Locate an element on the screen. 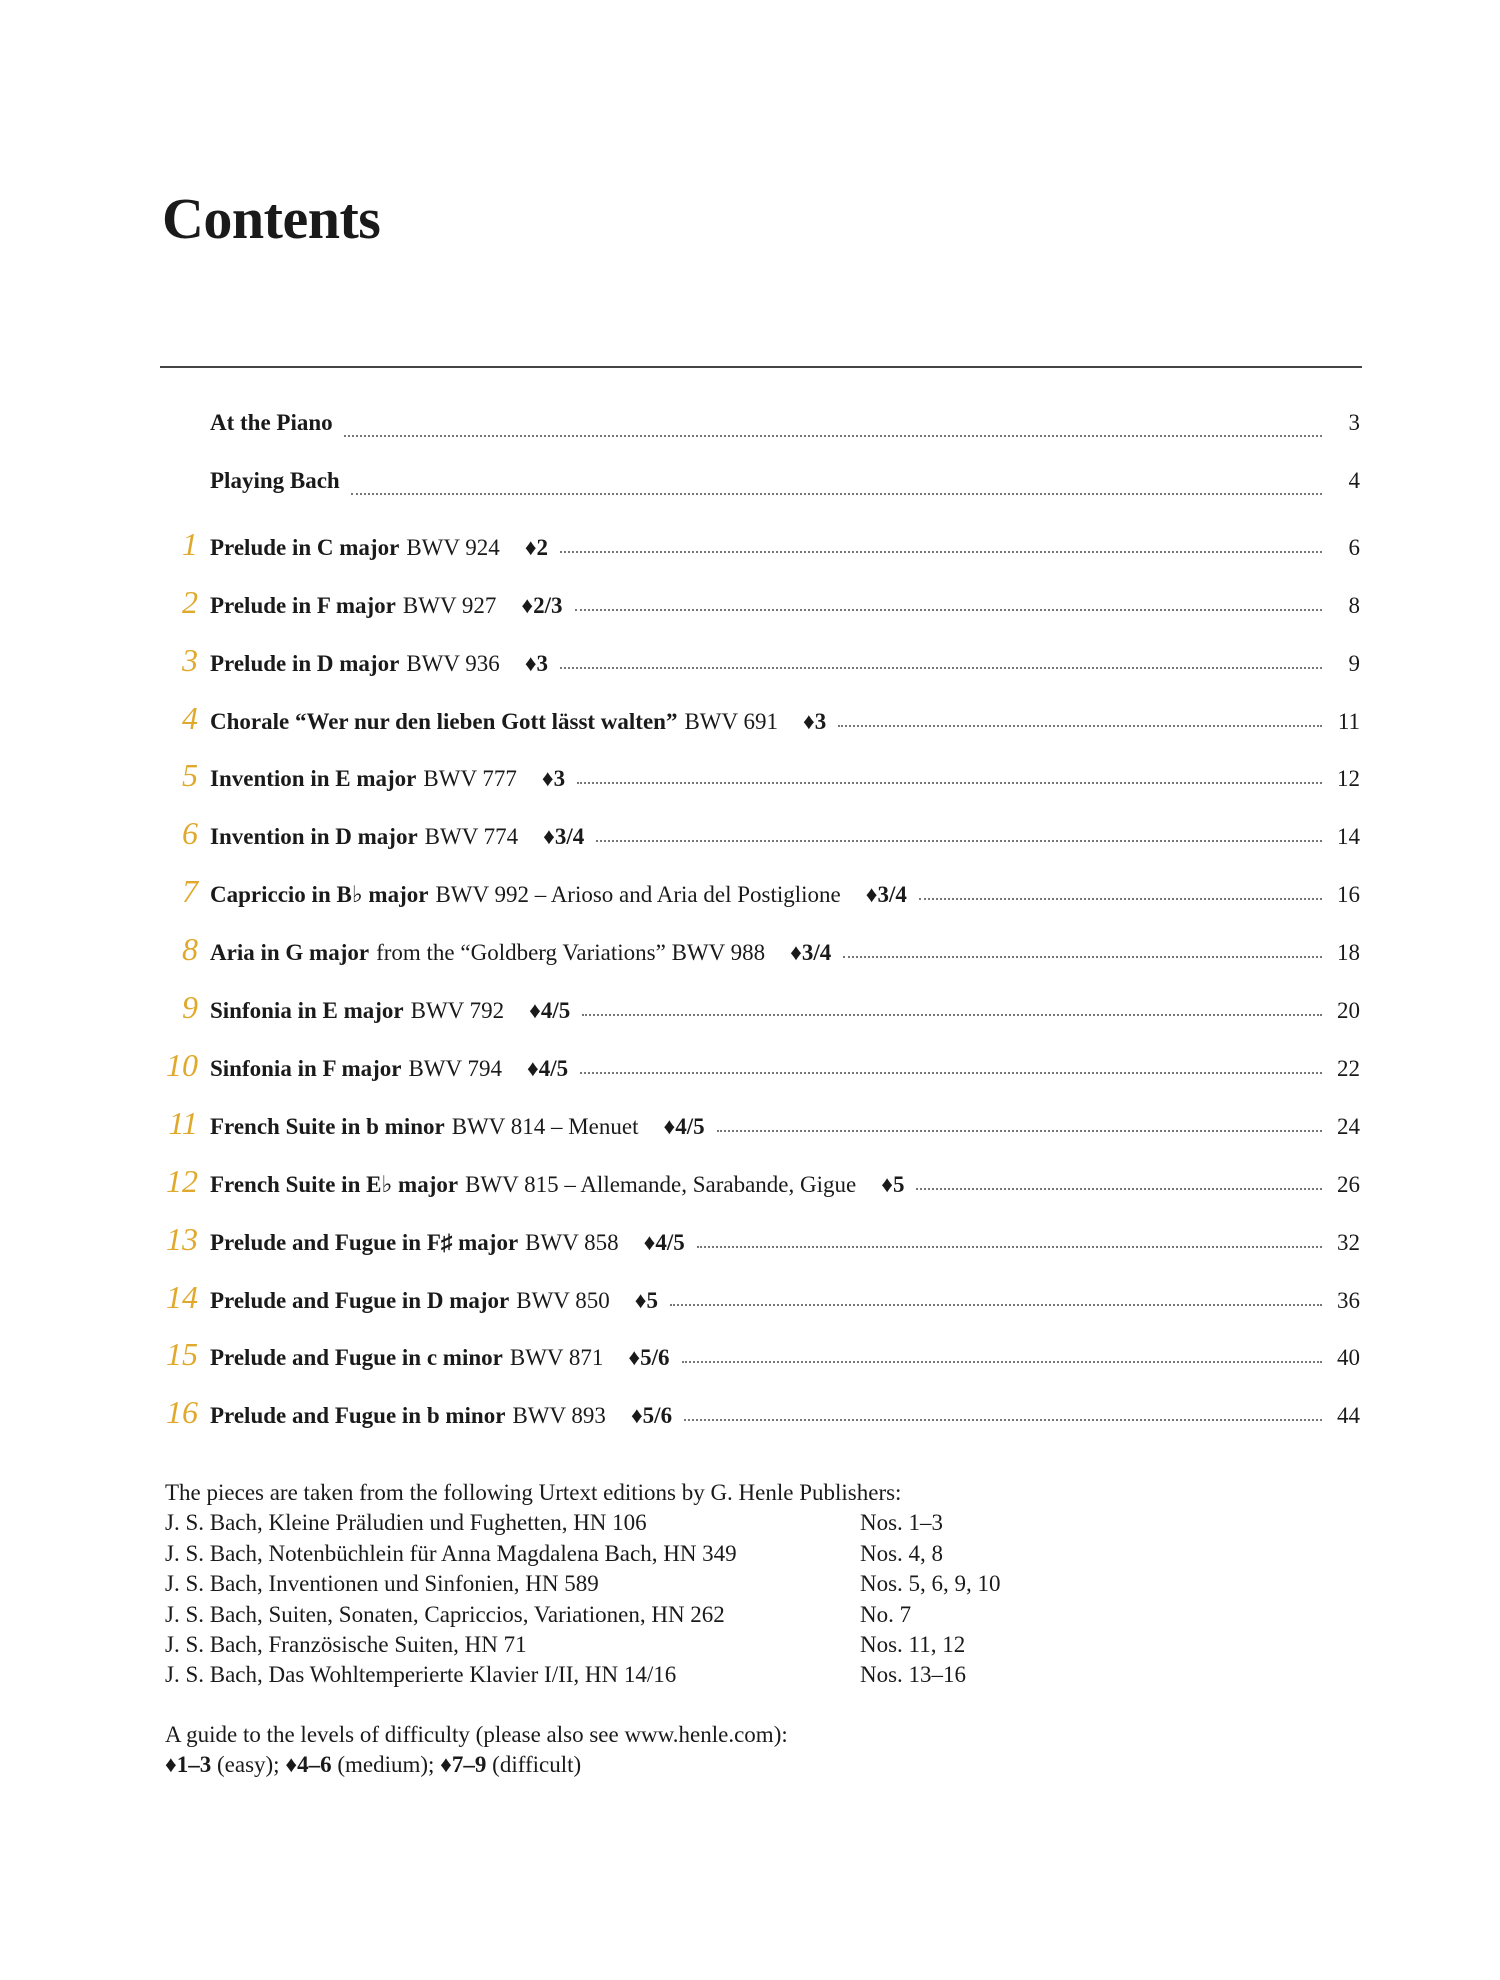  page-number: 40 is located at coordinates (1348, 1358).